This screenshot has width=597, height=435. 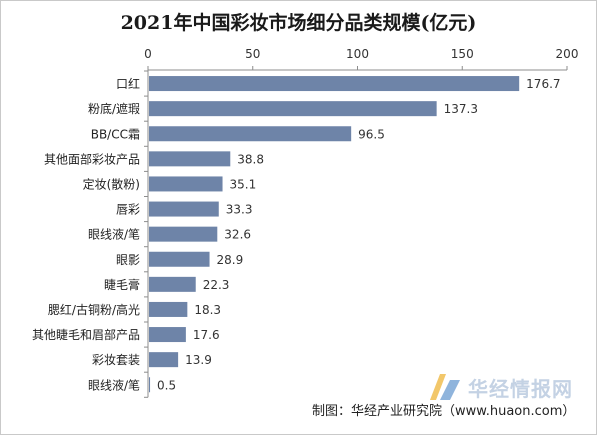 What do you see at coordinates (207, 310) in the screenshot?
I see `value-label: 18.3` at bounding box center [207, 310].